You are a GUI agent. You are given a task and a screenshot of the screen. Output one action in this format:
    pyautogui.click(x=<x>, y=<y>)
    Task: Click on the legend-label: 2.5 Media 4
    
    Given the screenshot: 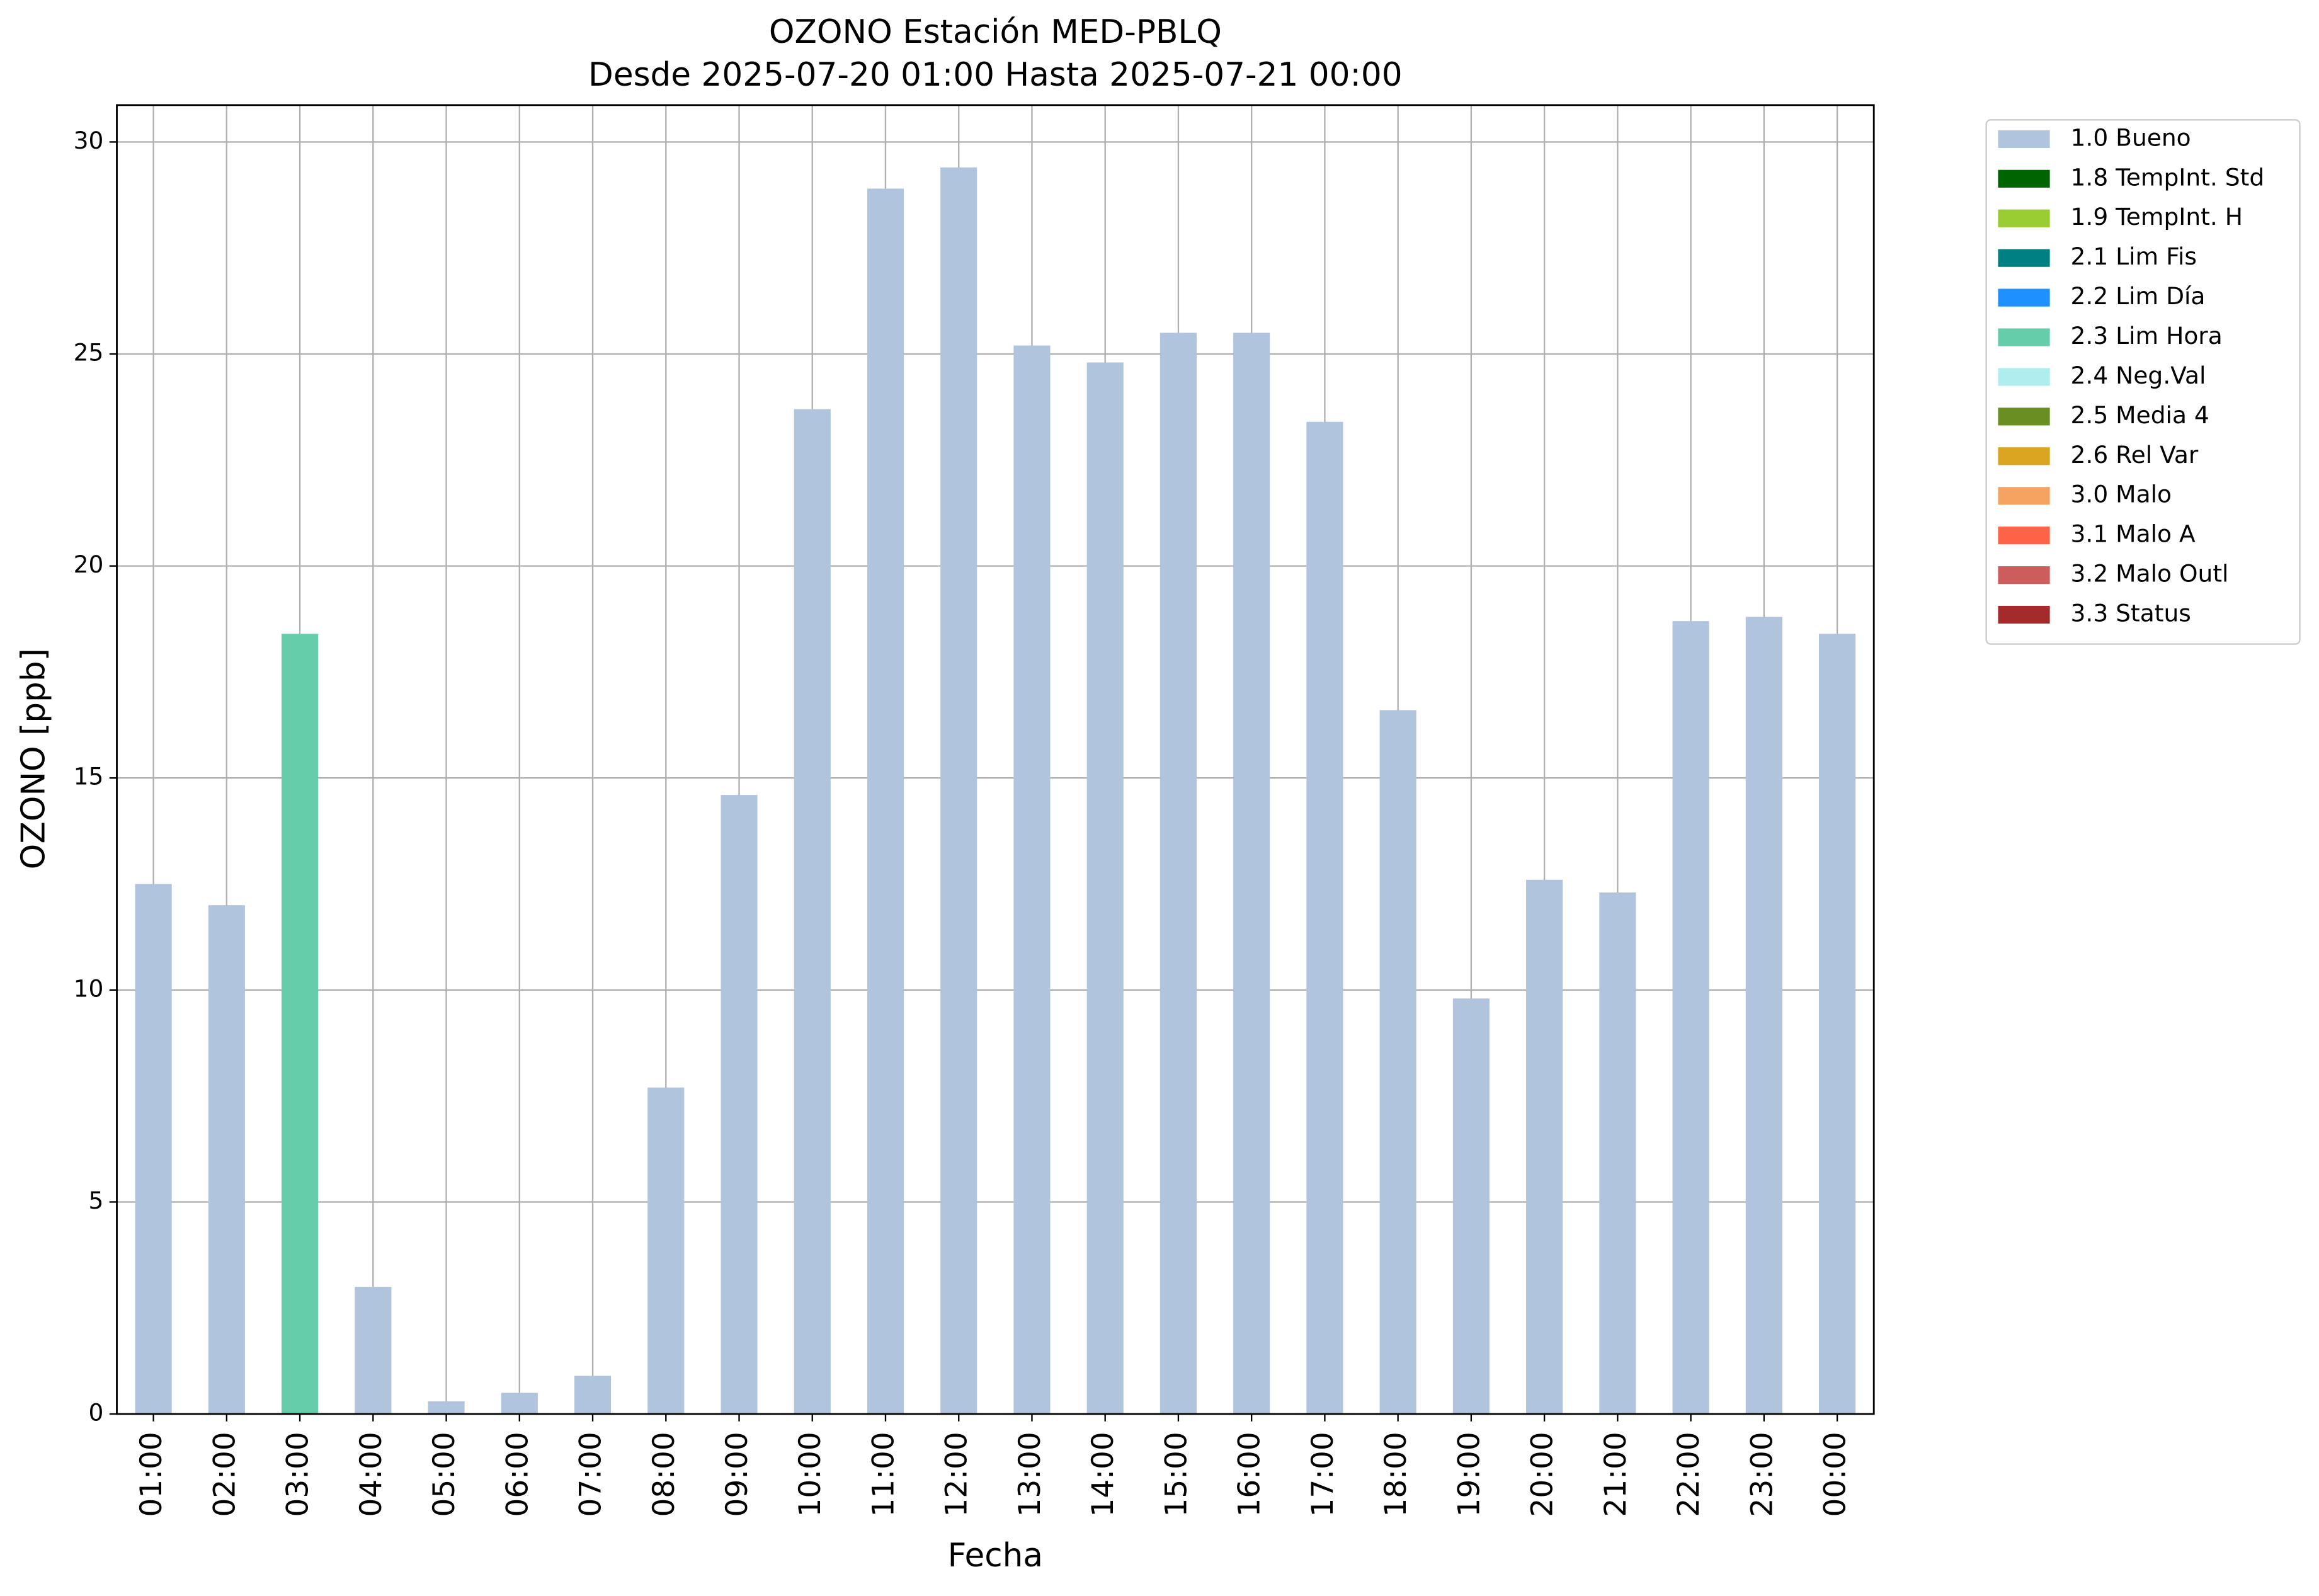 What is the action you would take?
    pyautogui.click(x=2140, y=415)
    